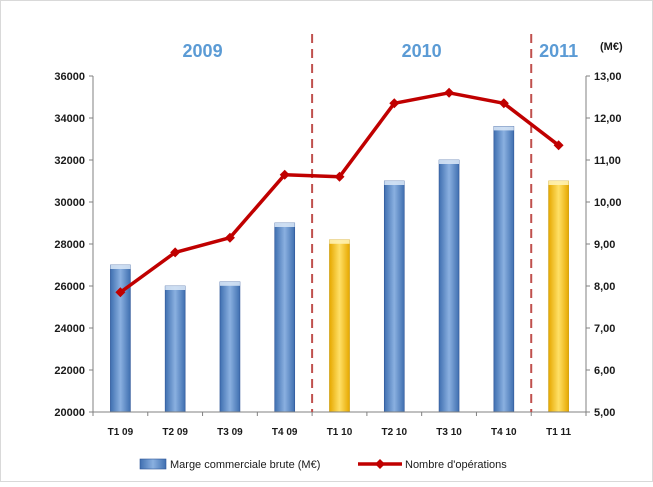  Describe the element at coordinates (230, 432) in the screenshot. I see `x-tick-label: T3 09` at that location.